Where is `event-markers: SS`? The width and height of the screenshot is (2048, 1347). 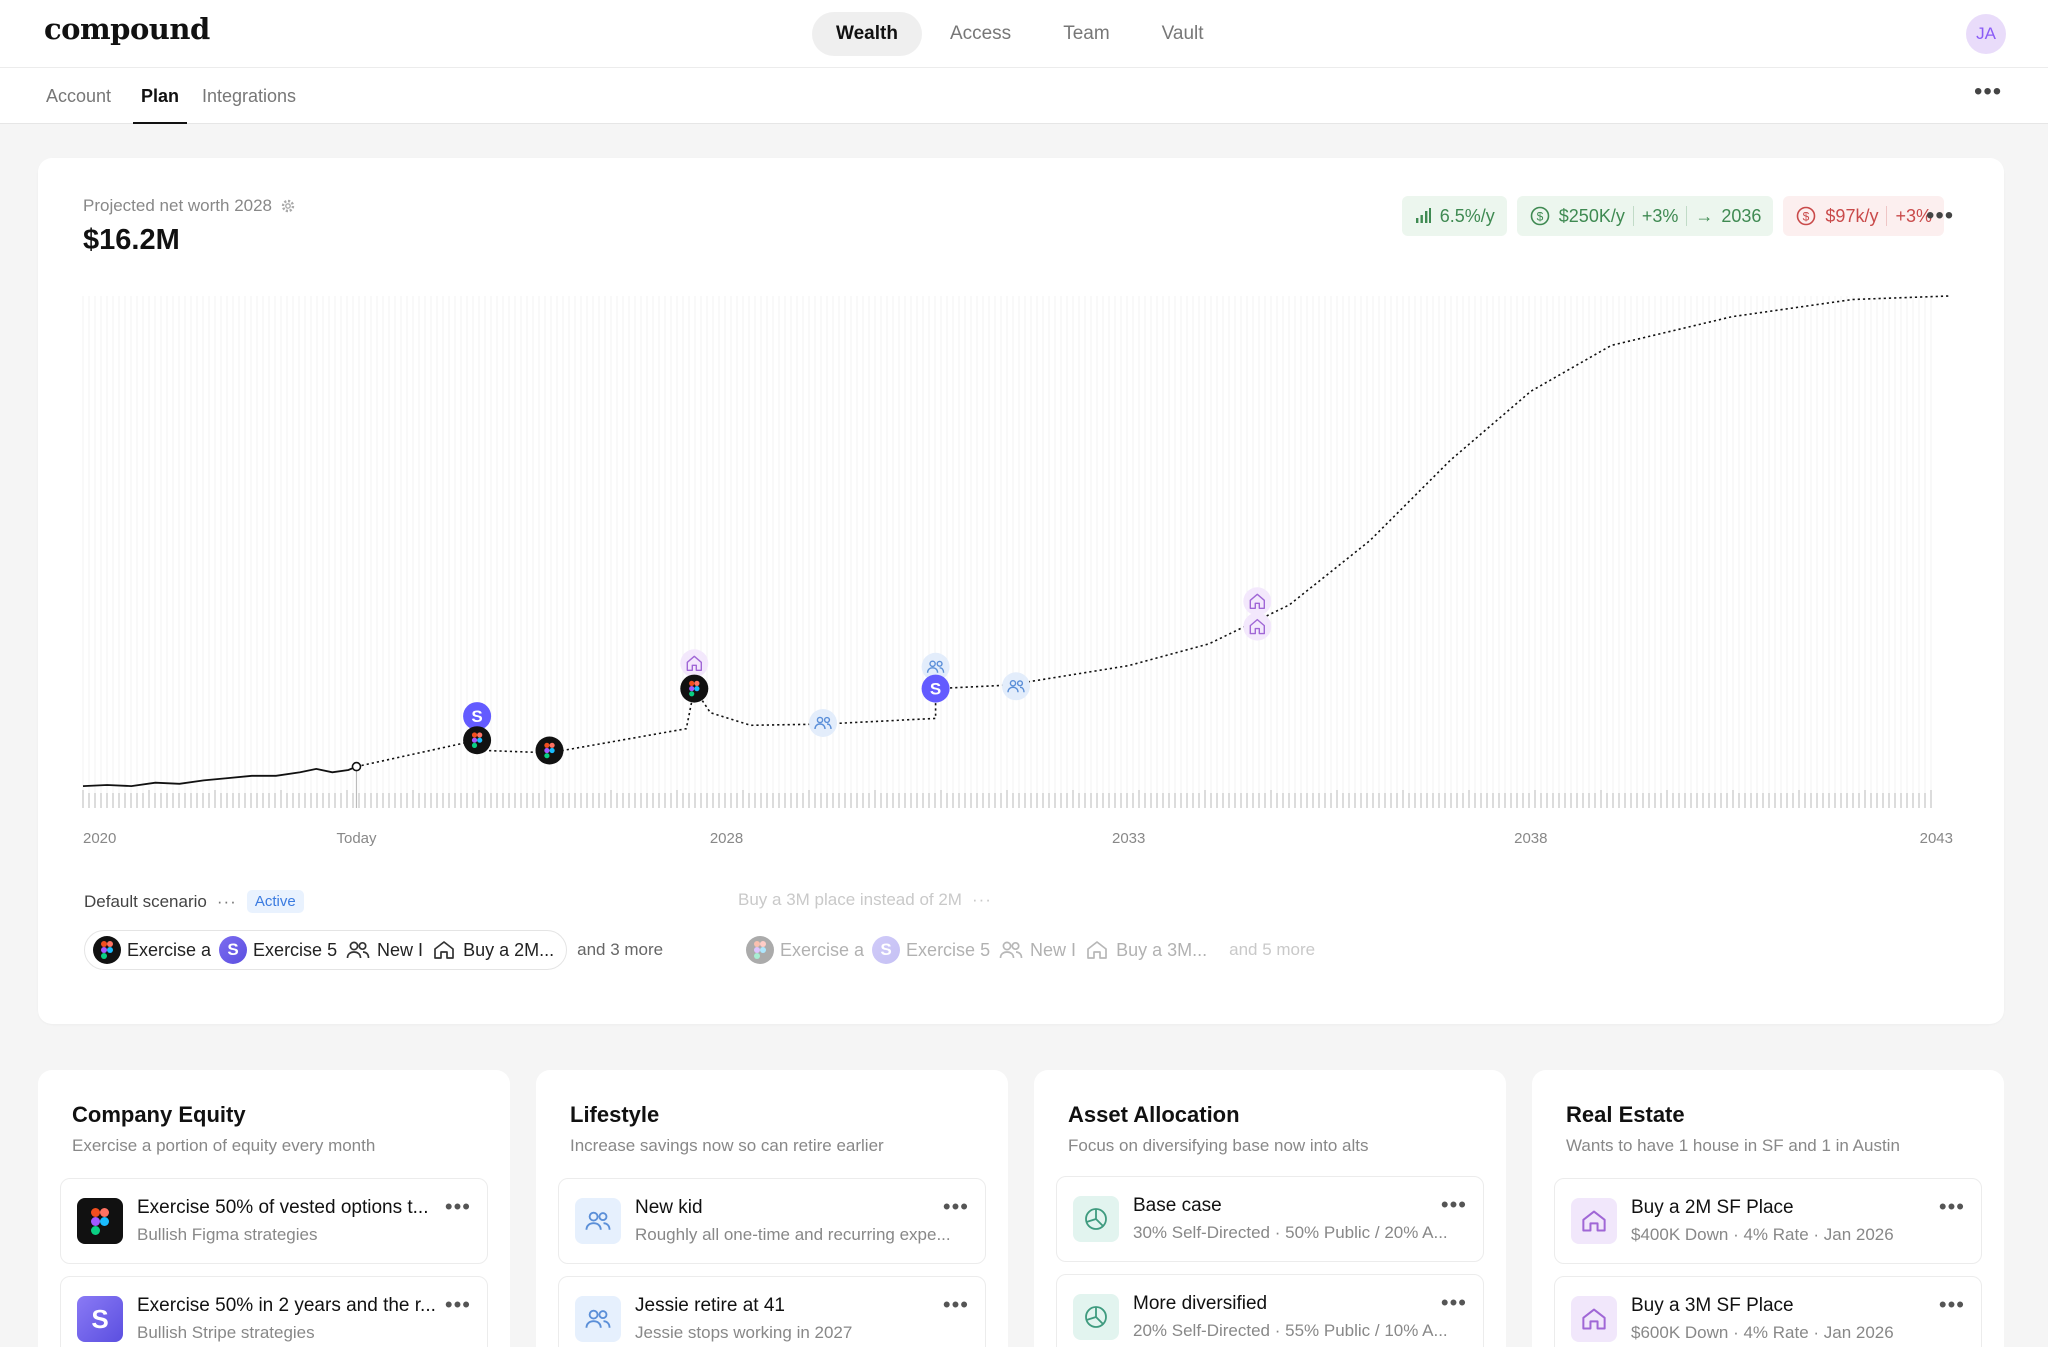 event-markers: SS is located at coordinates (867, 676).